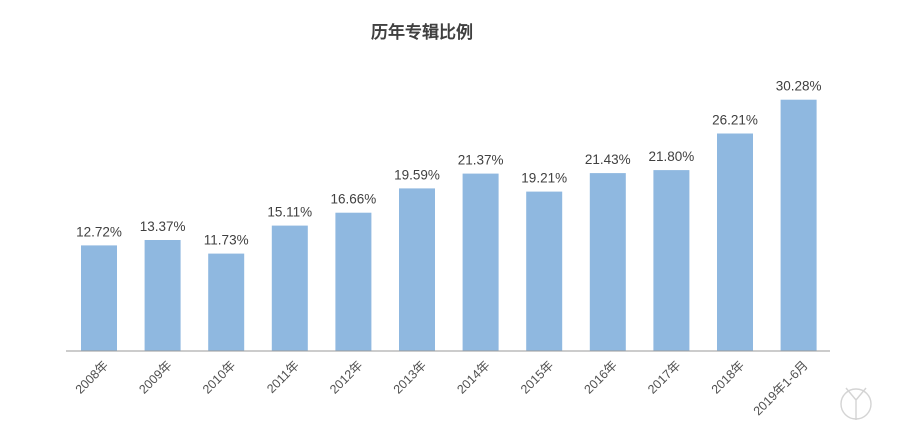  What do you see at coordinates (283, 377) in the screenshot?
I see `x-tick-label-3: 2011年` at bounding box center [283, 377].